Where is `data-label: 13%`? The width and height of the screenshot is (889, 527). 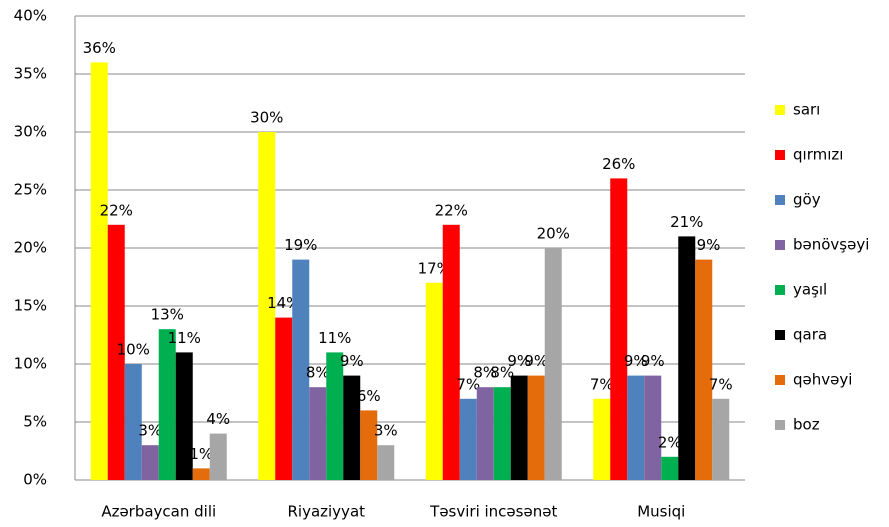
data-label: 13% is located at coordinates (167, 315).